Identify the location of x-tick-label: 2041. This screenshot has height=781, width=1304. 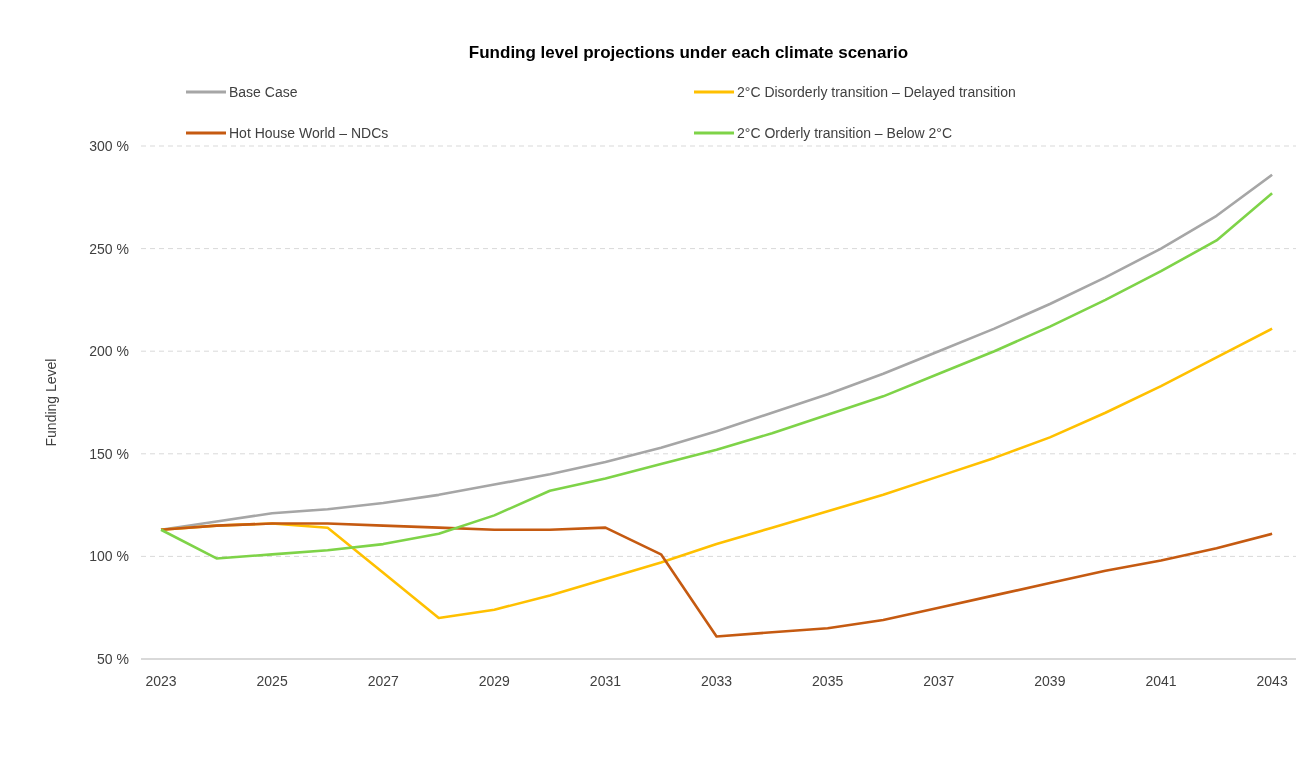
(1161, 681).